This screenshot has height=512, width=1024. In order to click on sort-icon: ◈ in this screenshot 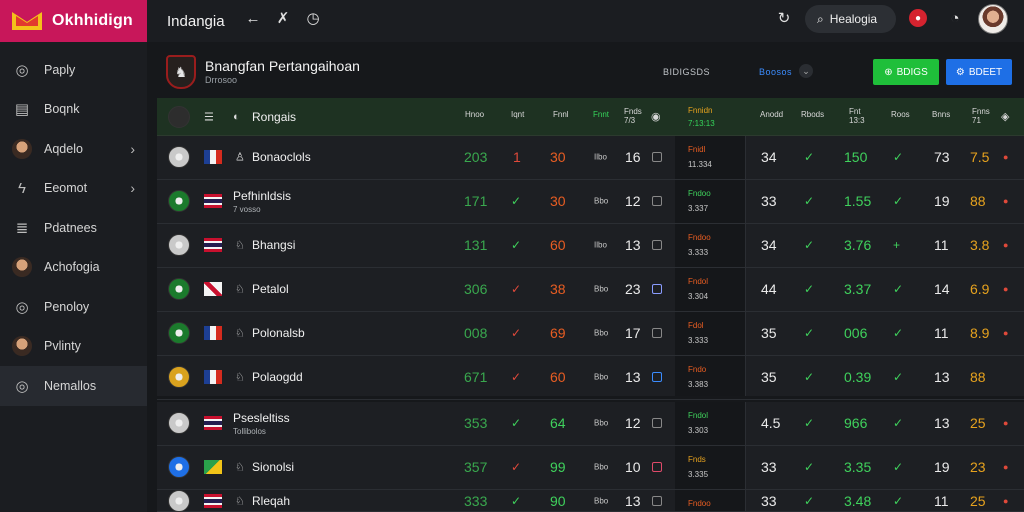, I will do `click(1005, 117)`.